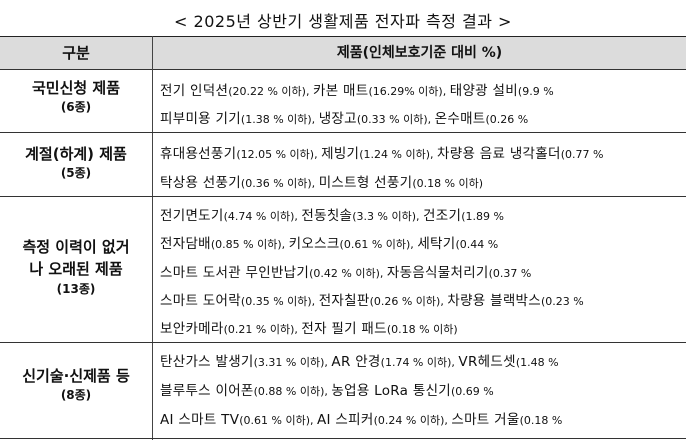 This screenshot has width=686, height=440. Describe the element at coordinates (482, 216) in the screenshot. I see `product-value: (1.89 %` at that location.